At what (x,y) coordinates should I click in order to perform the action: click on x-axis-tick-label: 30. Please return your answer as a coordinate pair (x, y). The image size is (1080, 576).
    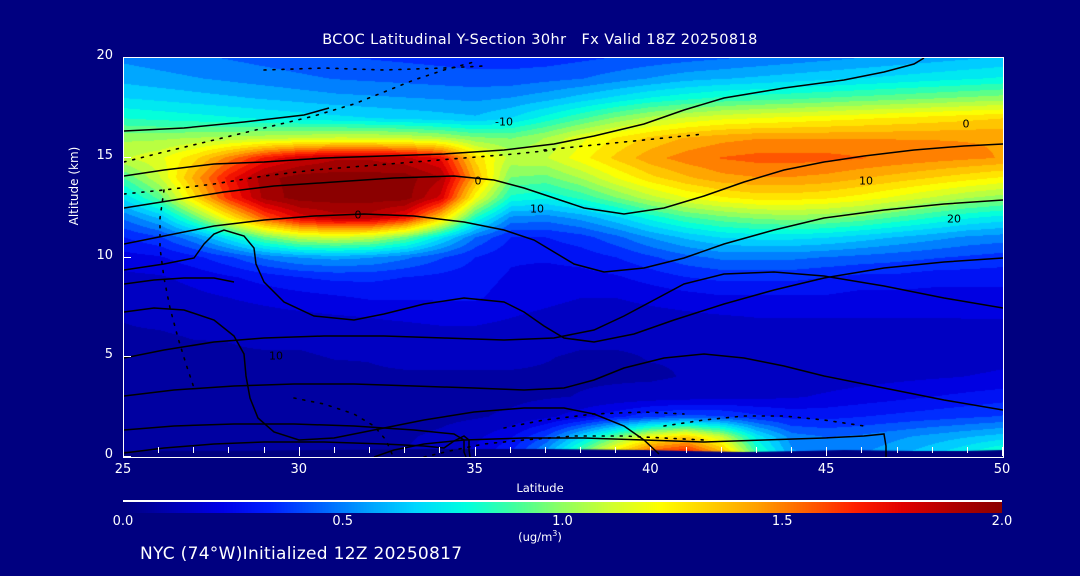
    Looking at the image, I should click on (299, 469).